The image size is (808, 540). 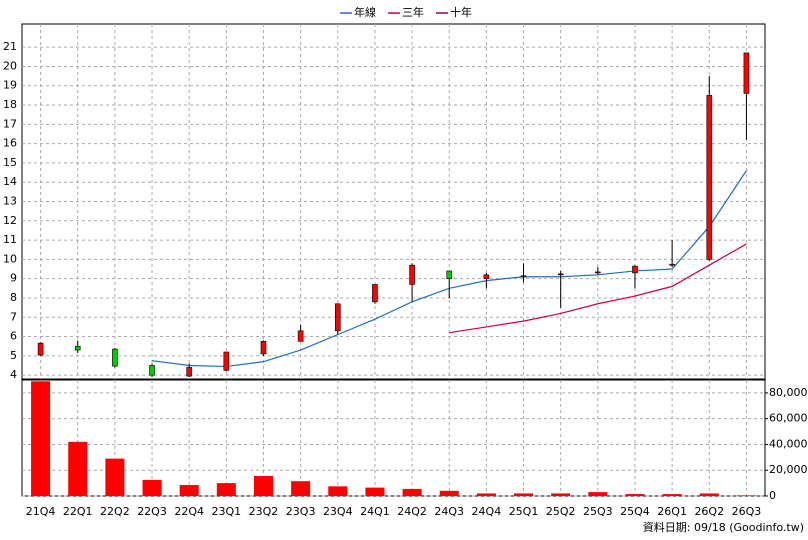 What do you see at coordinates (226, 511) in the screenshot?
I see `x-tick-label: 23Q1` at bounding box center [226, 511].